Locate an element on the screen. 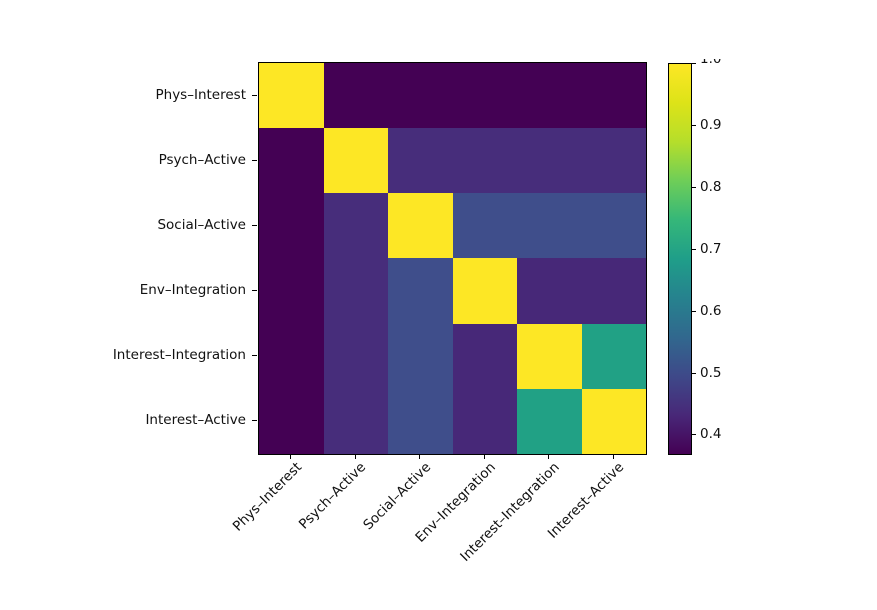  y-tick-label: Env–Integration is located at coordinates (192, 290).